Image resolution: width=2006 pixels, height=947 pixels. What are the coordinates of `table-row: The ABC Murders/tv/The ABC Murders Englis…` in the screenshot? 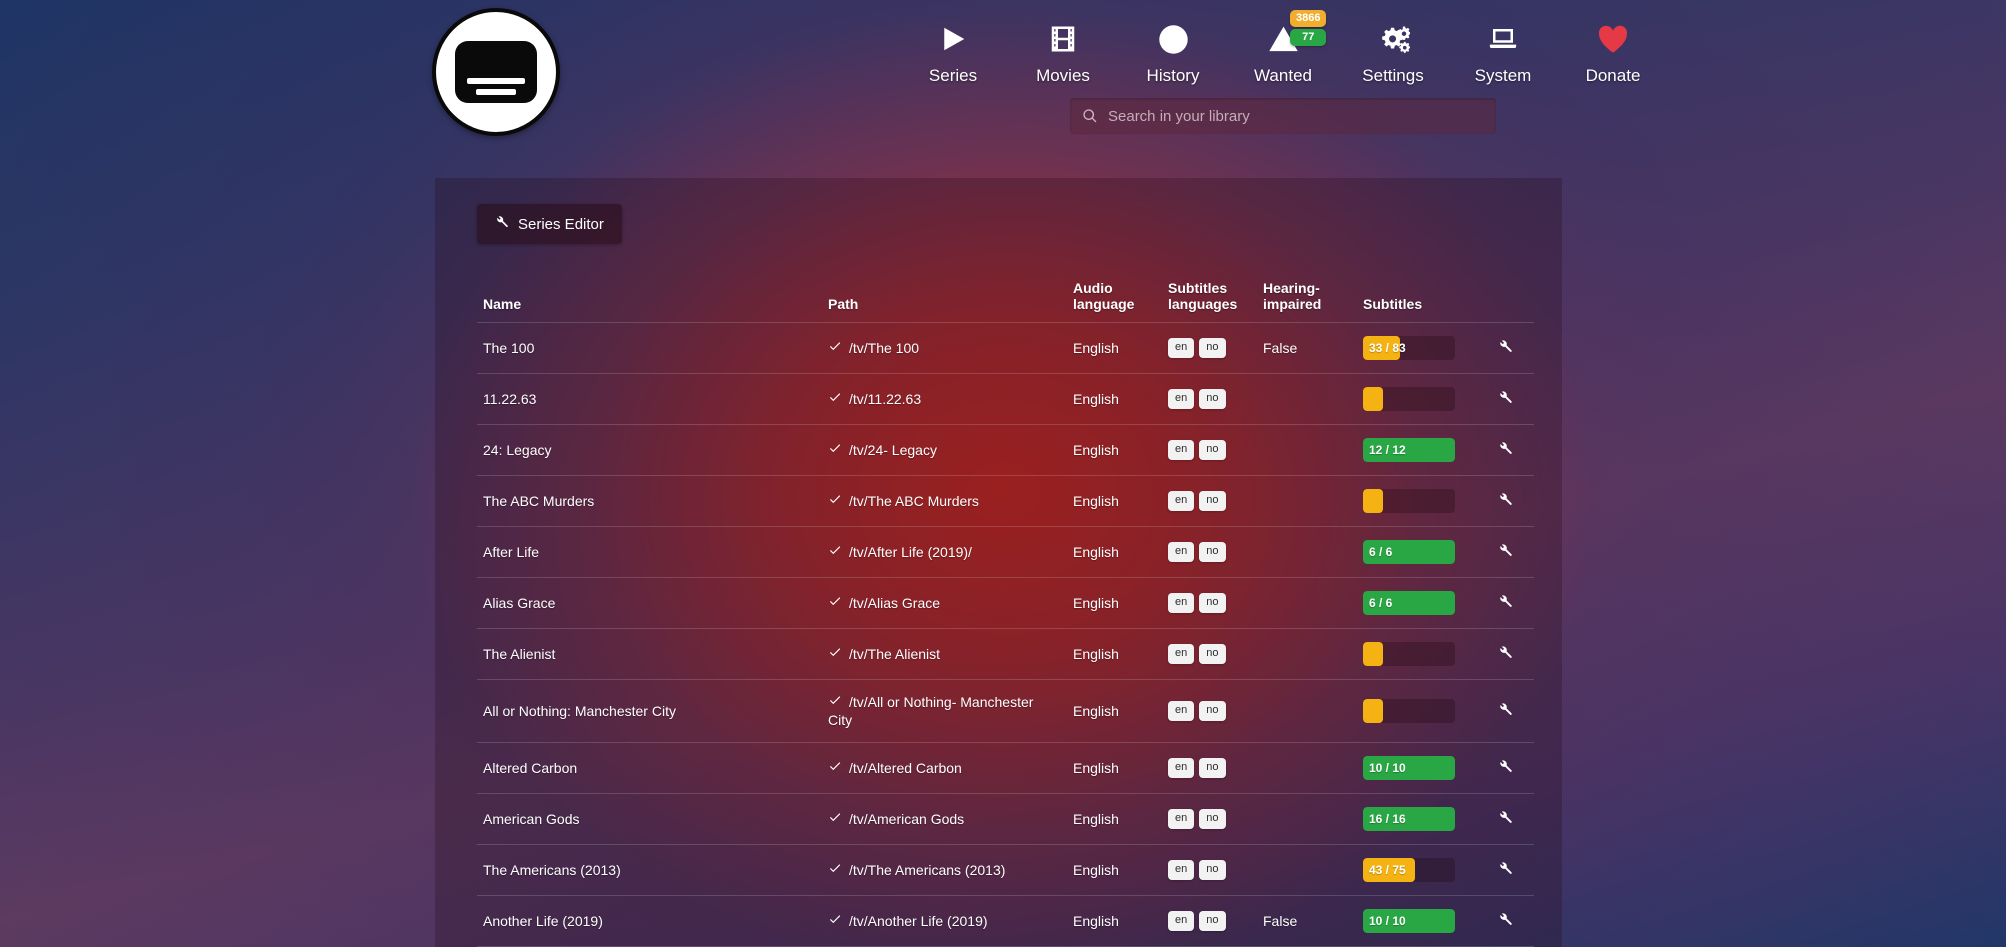 It's located at (1005, 501).